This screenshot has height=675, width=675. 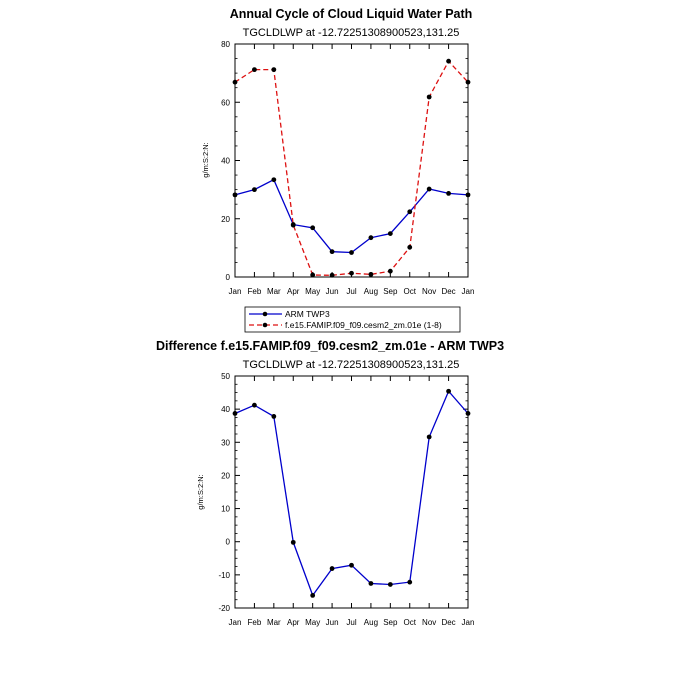 I want to click on top-plot-frame, so click(x=351, y=160).